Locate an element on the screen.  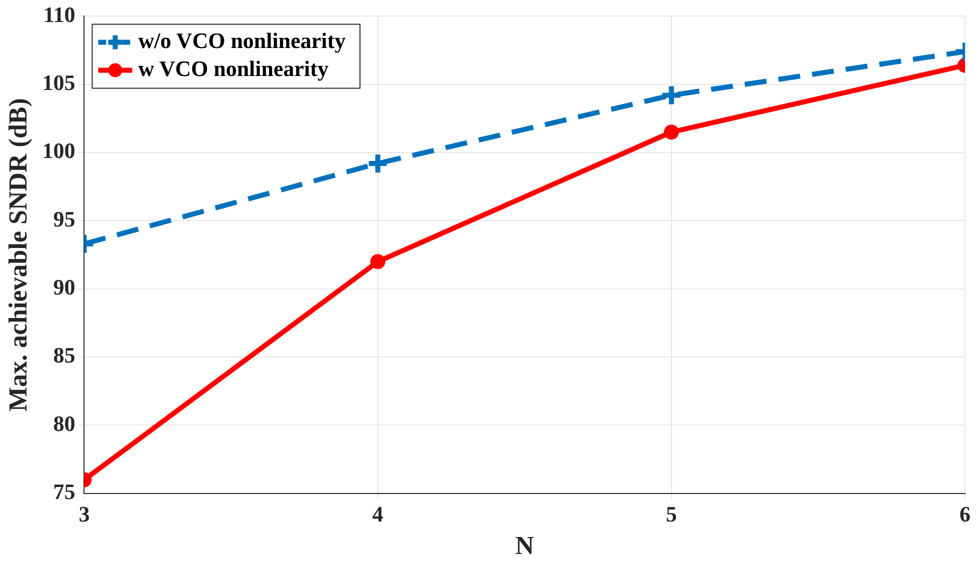
x-tick-label: 3 is located at coordinates (84, 513).